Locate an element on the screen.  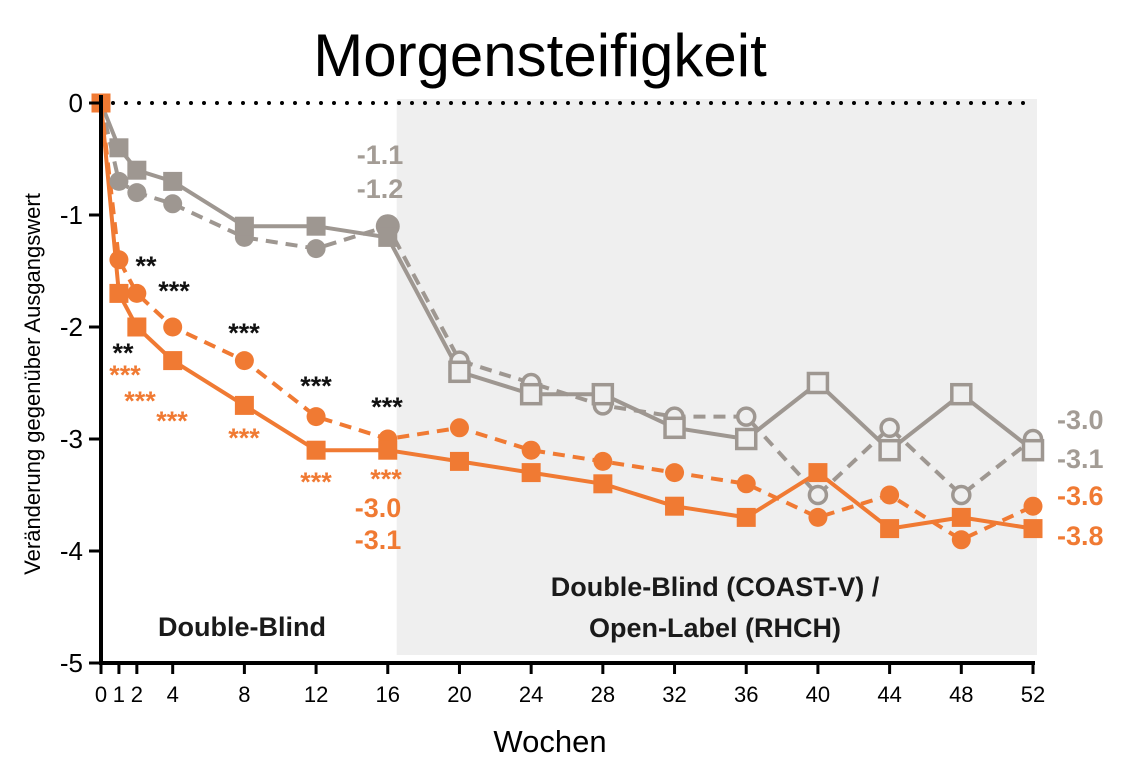
x-tick-label: 20 is located at coordinates (459, 694).